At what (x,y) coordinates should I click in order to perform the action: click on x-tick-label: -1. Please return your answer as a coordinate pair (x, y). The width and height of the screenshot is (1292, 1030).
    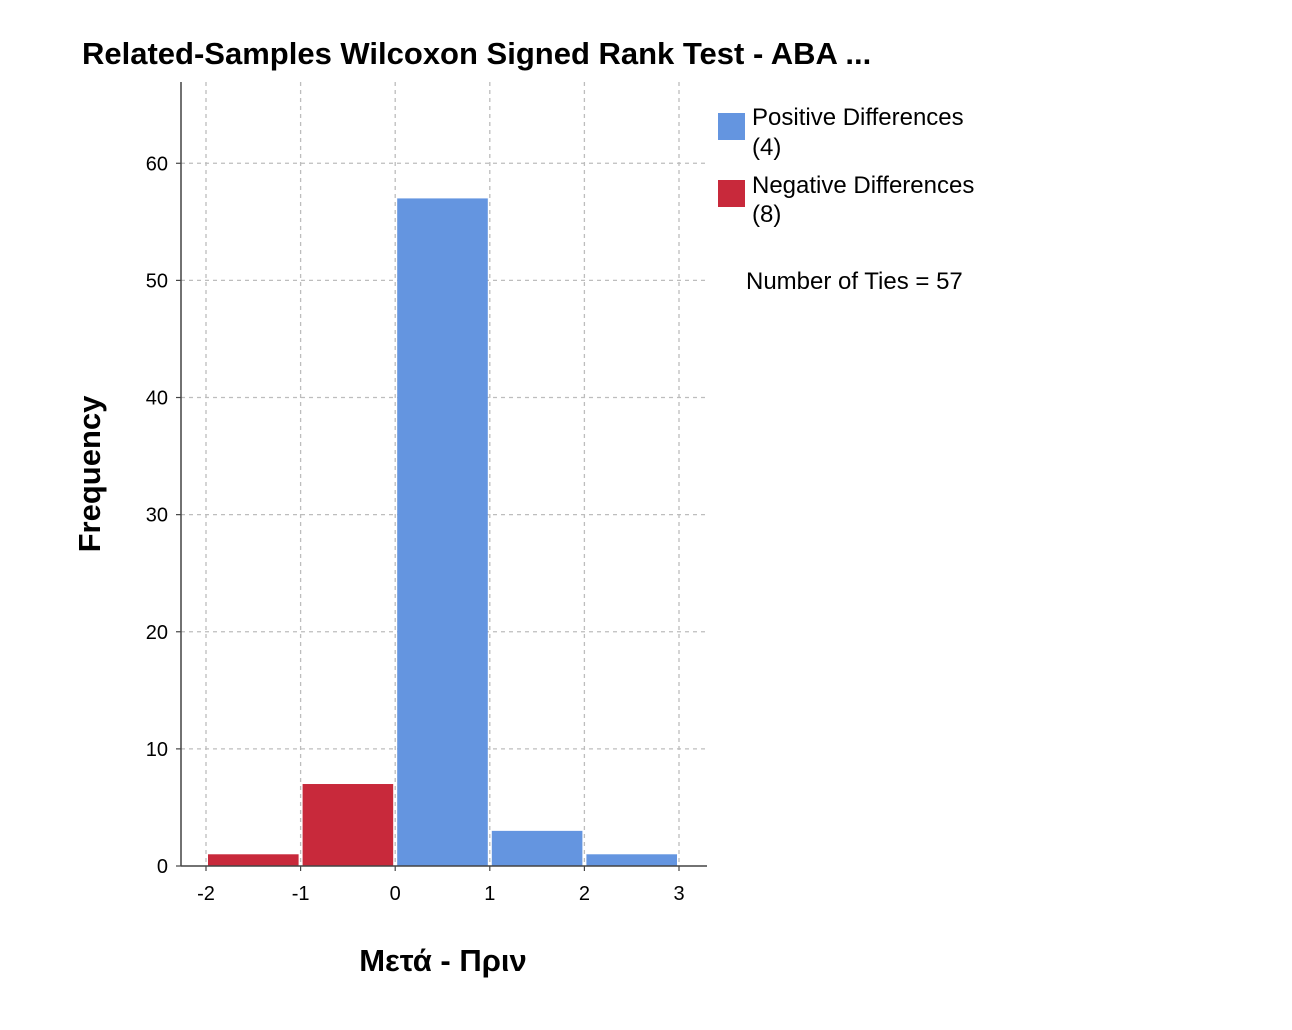
    Looking at the image, I should click on (301, 894).